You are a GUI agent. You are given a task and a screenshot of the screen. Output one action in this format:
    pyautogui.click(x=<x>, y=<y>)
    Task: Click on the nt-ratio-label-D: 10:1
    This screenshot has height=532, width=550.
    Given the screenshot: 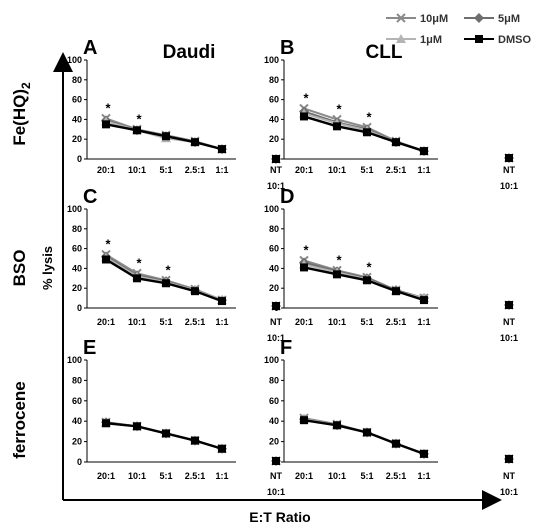 What is the action you would take?
    pyautogui.click(x=509, y=338)
    